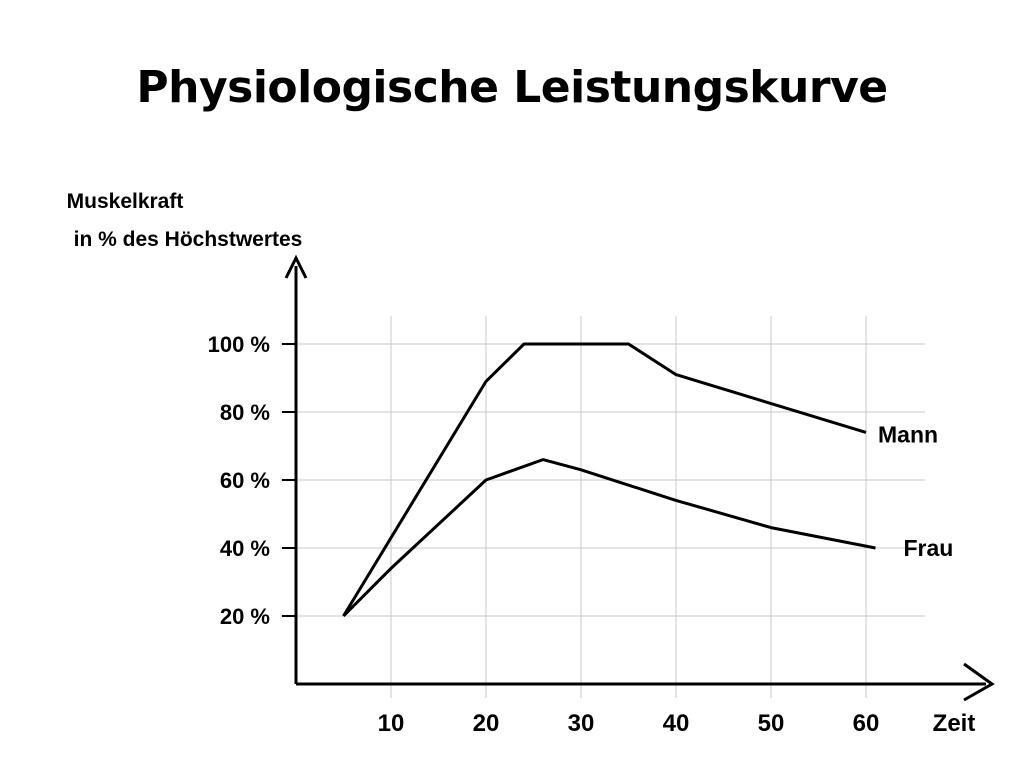 This screenshot has width=1024, height=768. What do you see at coordinates (908, 434) in the screenshot?
I see `series-label-mann: Mann` at bounding box center [908, 434].